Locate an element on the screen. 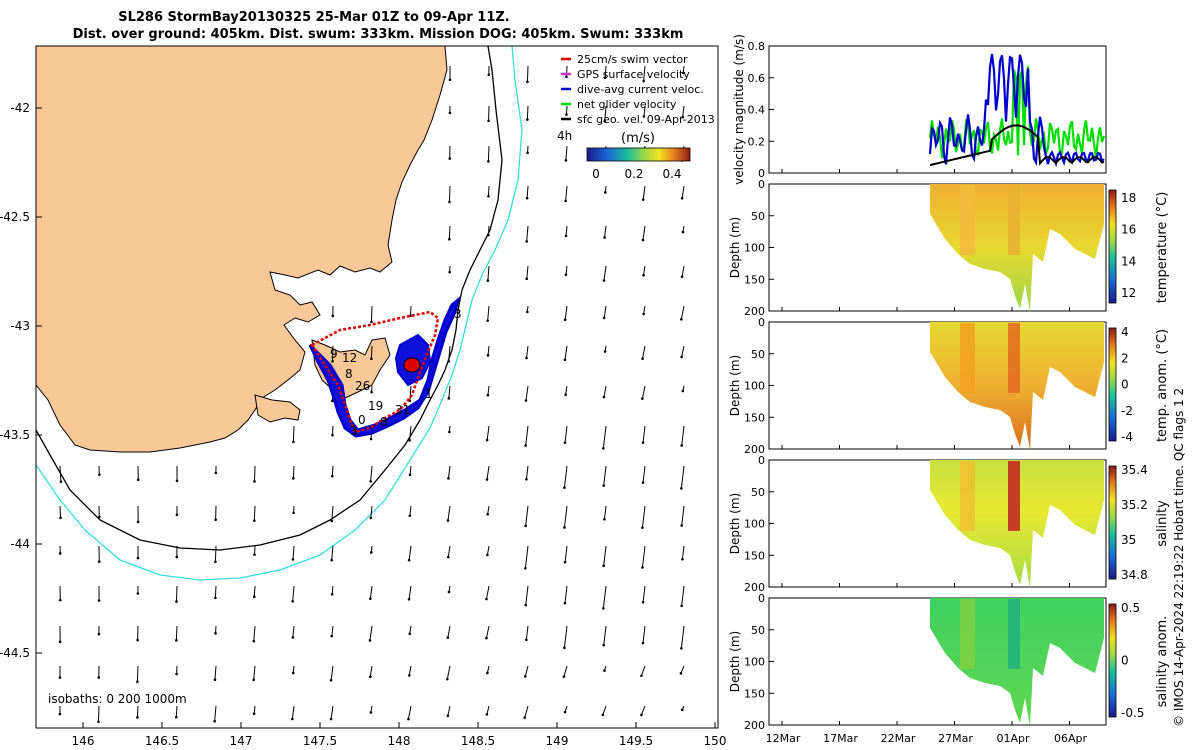  panel-y-tick-label: 0.4 is located at coordinates (757, 110).